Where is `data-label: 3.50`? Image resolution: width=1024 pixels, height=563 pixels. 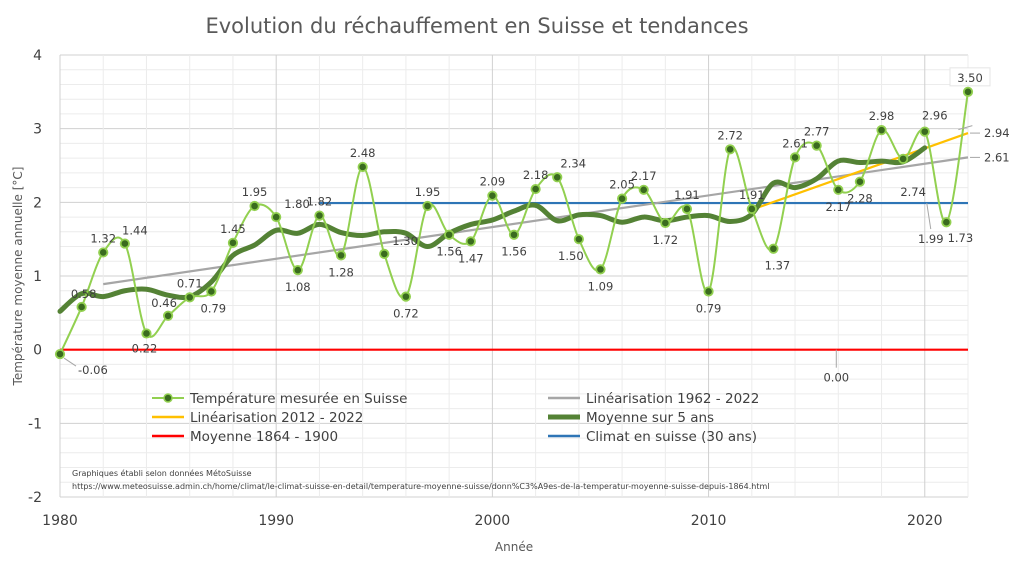
data-label: 3.50 is located at coordinates (970, 78).